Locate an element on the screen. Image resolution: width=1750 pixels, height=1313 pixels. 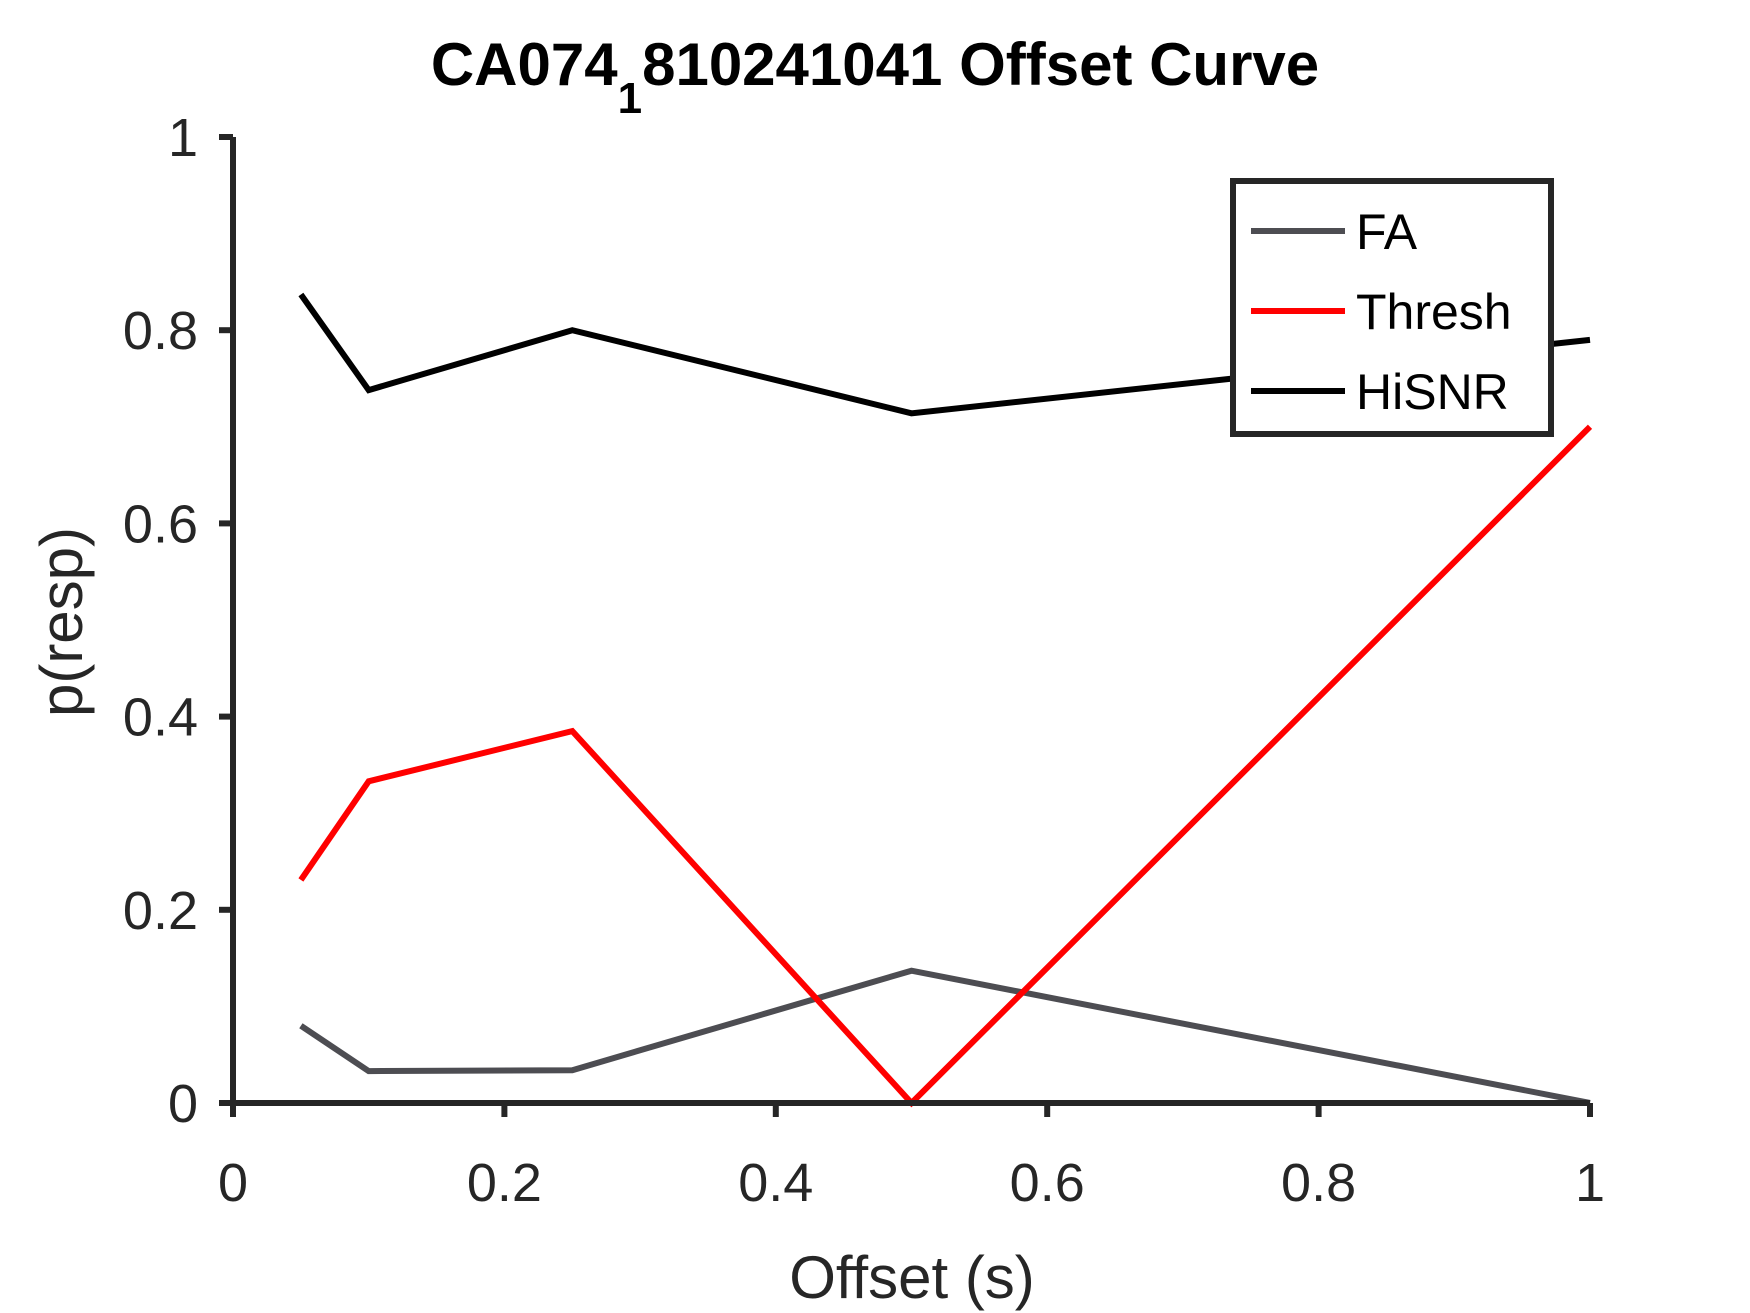
y-tick-label: 0.2 is located at coordinates (160, 911).